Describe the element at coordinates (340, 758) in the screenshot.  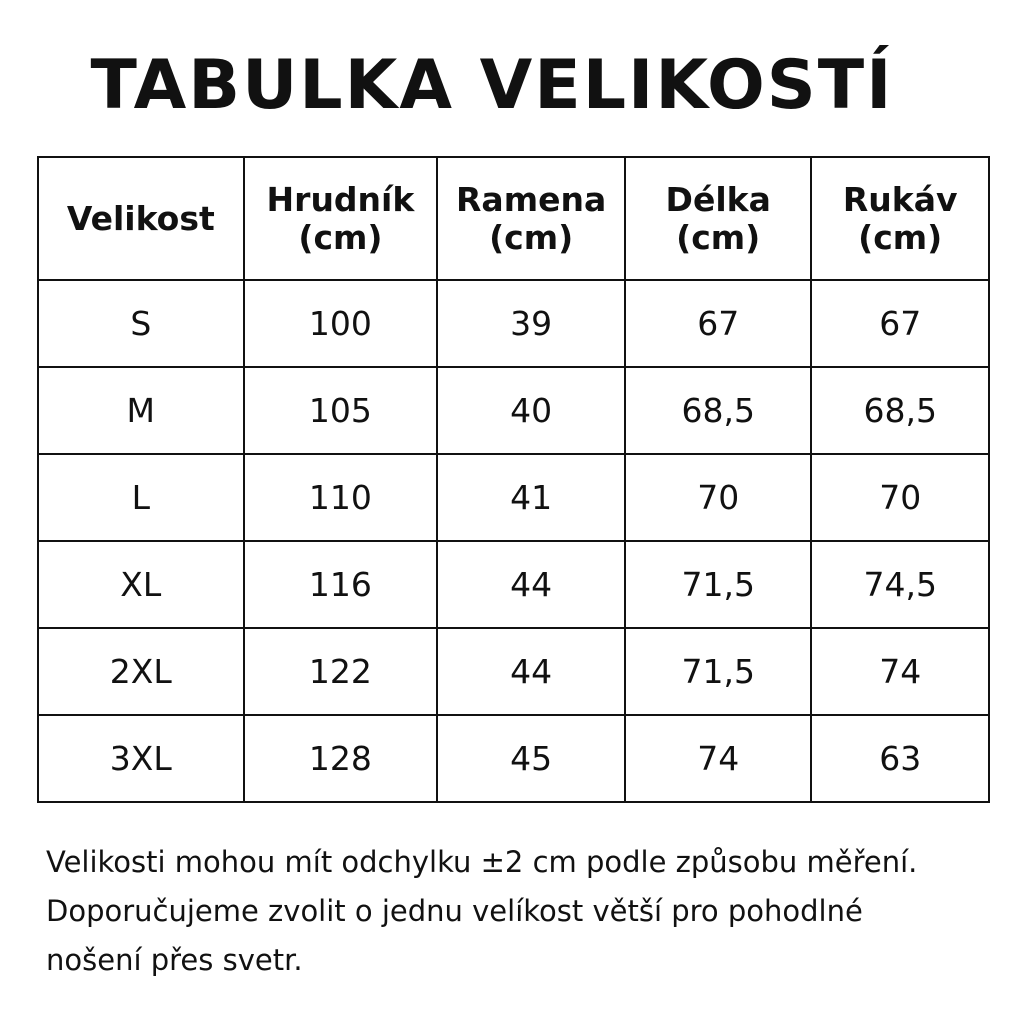
I see `measurement-cell: 128` at that location.